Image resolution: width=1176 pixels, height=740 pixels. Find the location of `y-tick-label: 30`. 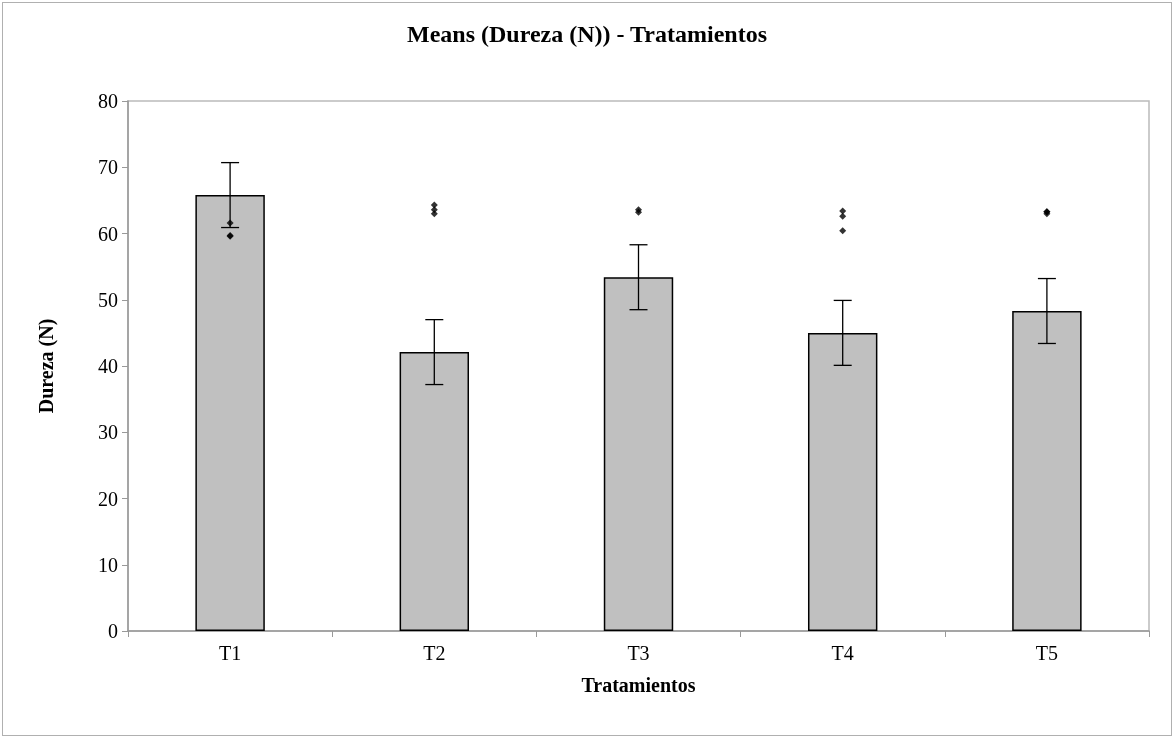

y-tick-label: 30 is located at coordinates (108, 432).